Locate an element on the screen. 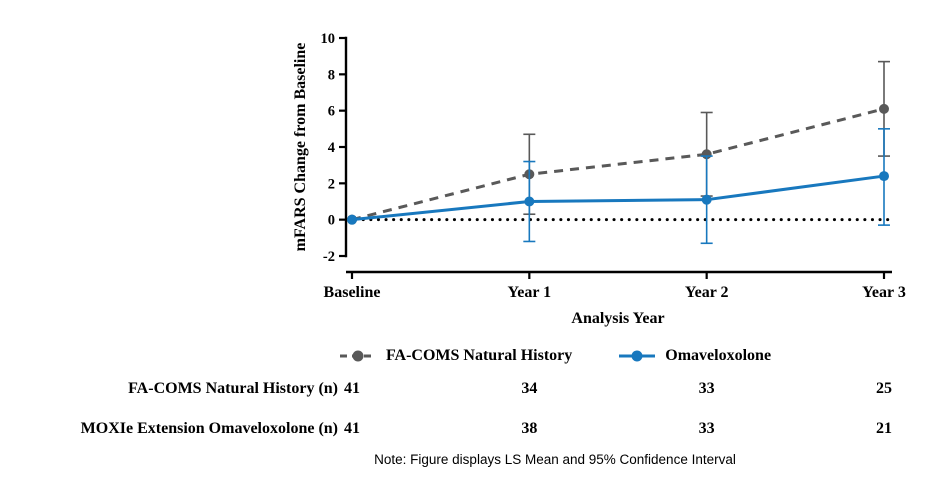 The height and width of the screenshot is (485, 940). y-axis-title: mFARS Change from Baseline is located at coordinates (300, 147).